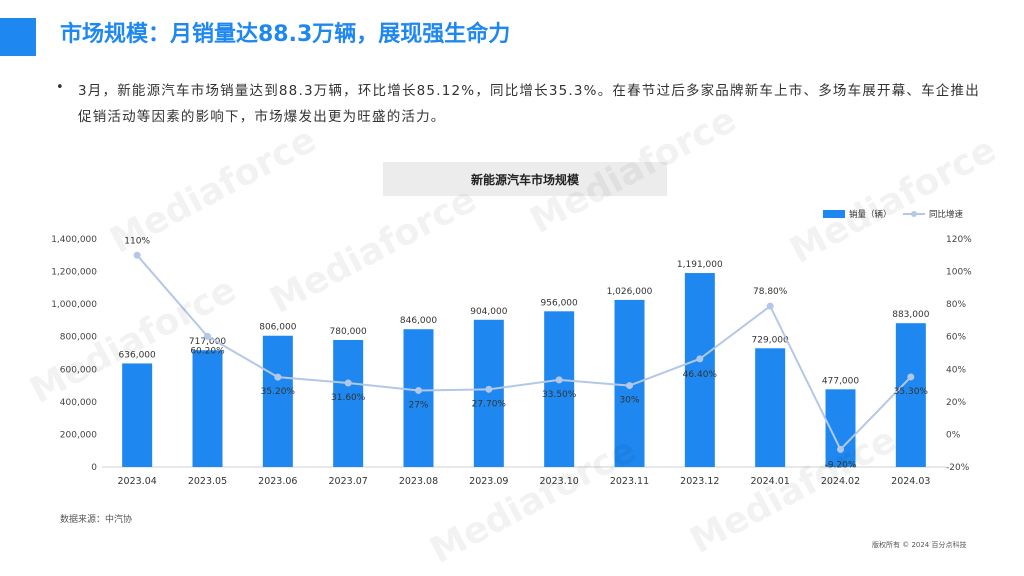 This screenshot has height=576, width=1024. What do you see at coordinates (74, 273) in the screenshot?
I see `y-left-tick-label: 1,200,000` at bounding box center [74, 273].